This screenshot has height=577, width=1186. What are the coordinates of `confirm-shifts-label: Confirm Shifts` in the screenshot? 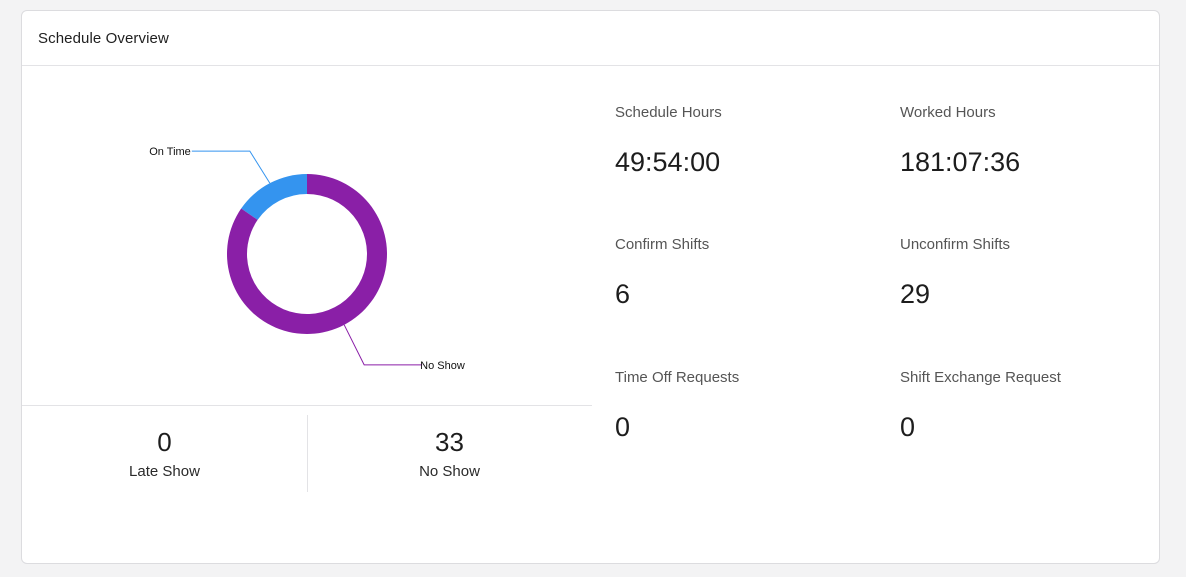 It's located at (662, 244).